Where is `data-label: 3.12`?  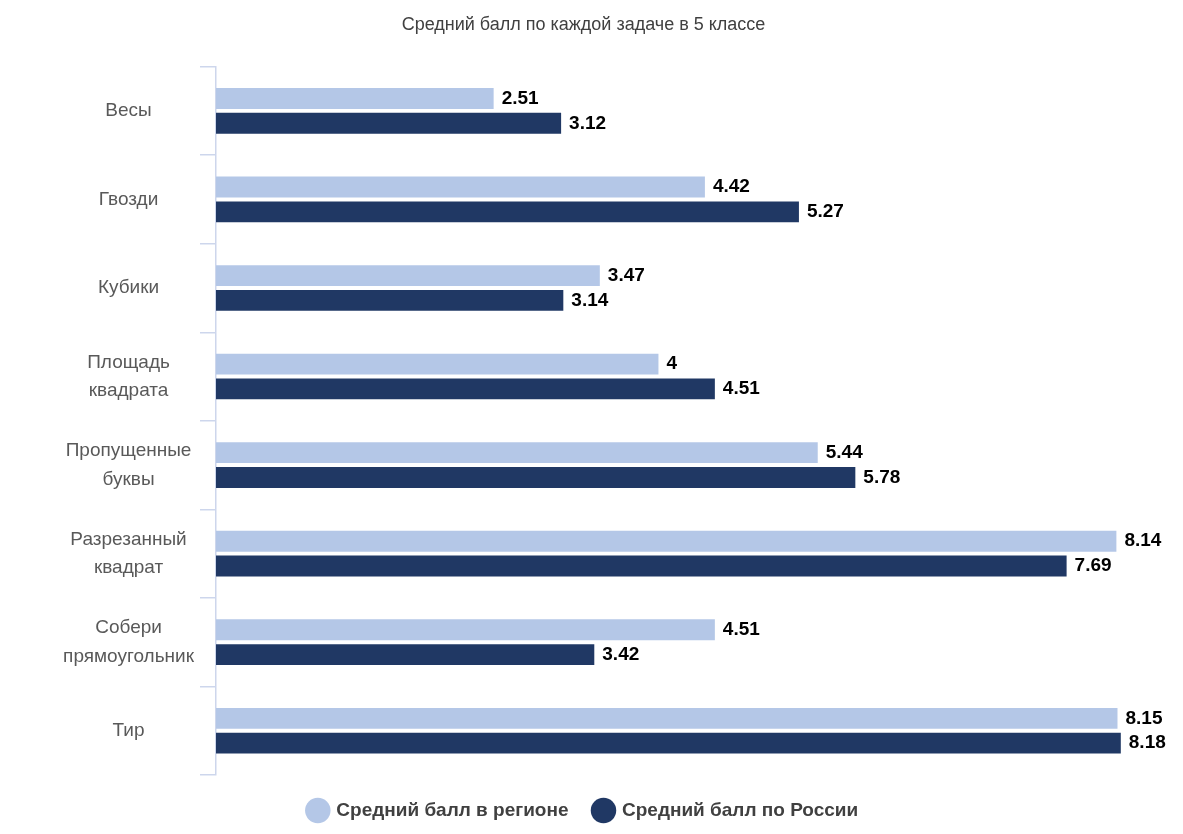 data-label: 3.12 is located at coordinates (588, 122).